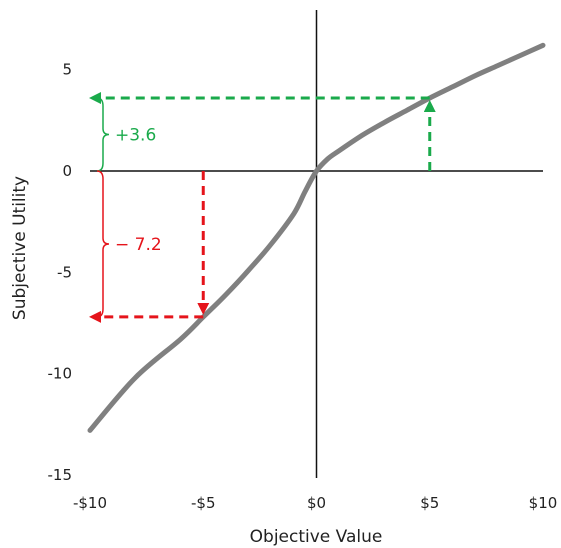 This screenshot has height=548, width=561. I want to click on y-axis-title: Subjective Utility, so click(20, 248).